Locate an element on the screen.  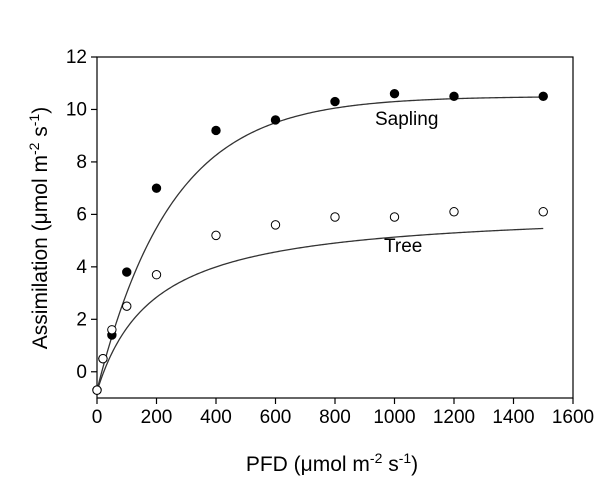
x-tick-label: 1000 is located at coordinates (394, 417).